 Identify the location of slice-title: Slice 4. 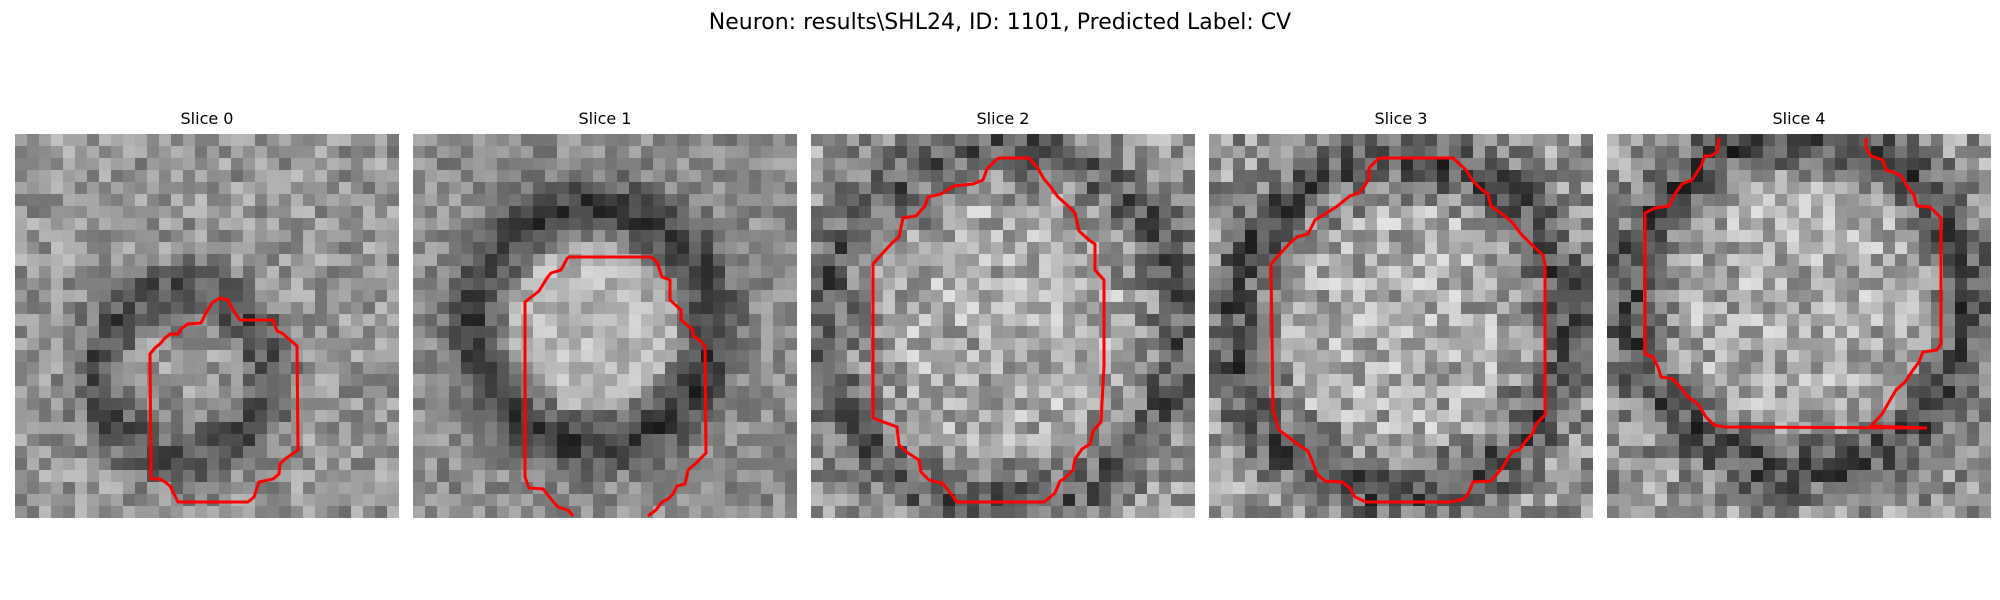
(1799, 118).